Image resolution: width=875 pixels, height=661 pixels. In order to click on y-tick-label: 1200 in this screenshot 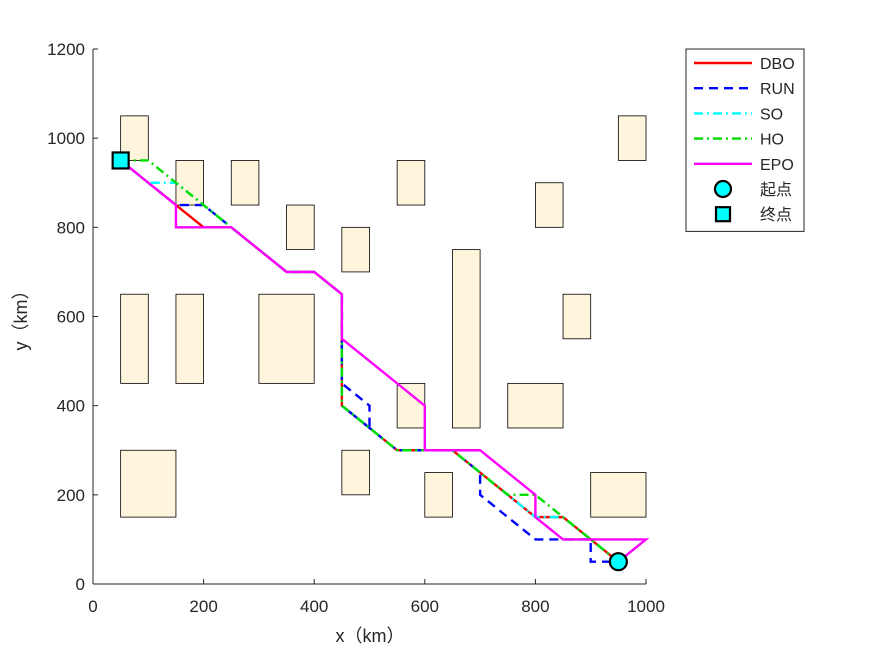, I will do `click(66, 49)`.